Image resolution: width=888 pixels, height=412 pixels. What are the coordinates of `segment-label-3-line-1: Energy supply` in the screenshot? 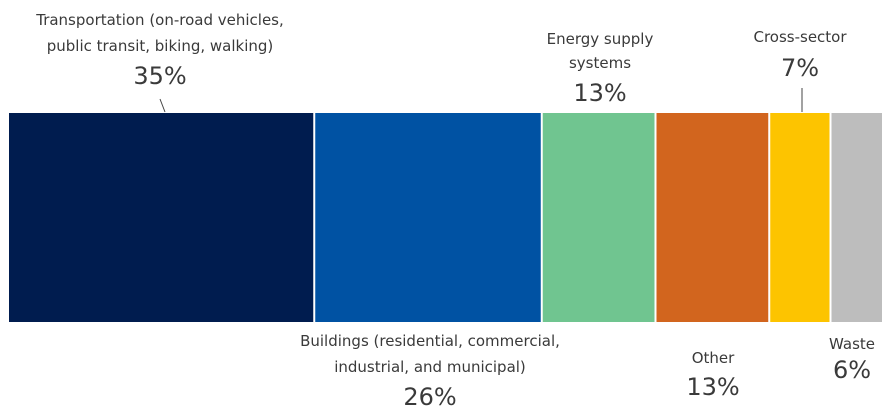 It's located at (600, 39).